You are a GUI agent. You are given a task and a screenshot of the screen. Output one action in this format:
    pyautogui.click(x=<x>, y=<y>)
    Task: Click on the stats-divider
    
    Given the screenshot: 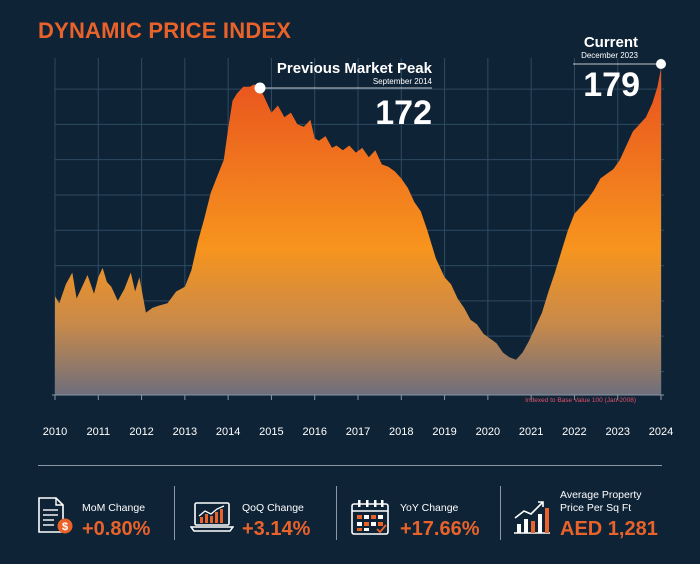 What is the action you would take?
    pyautogui.click(x=350, y=465)
    